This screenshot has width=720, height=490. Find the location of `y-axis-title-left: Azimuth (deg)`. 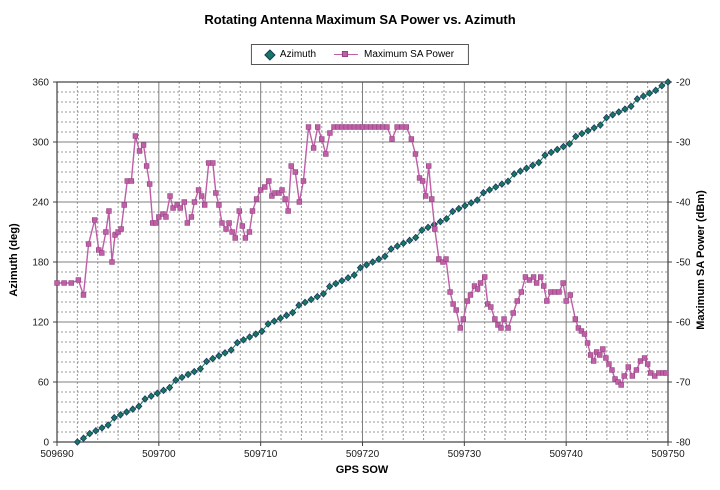

y-axis-title-left: Azimuth (deg) is located at coordinates (14, 260).